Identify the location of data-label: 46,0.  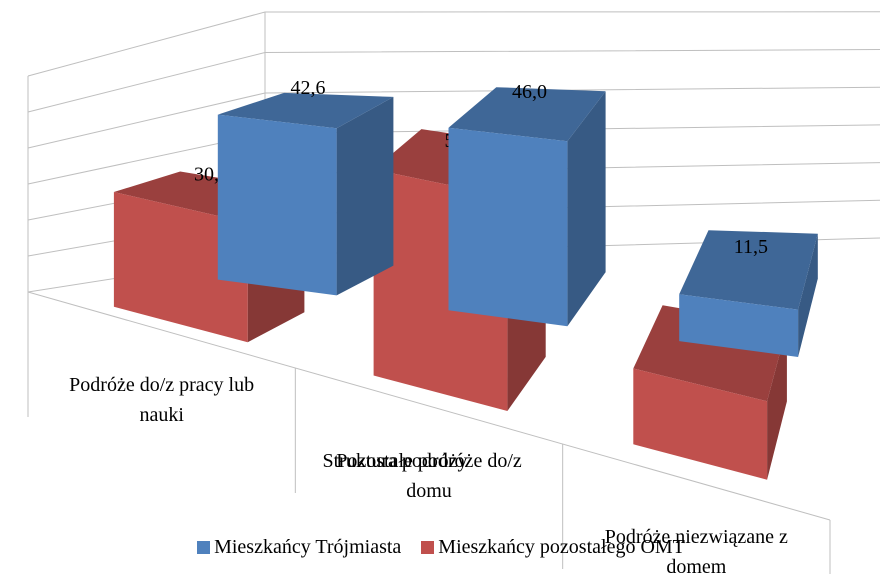
(529, 92).